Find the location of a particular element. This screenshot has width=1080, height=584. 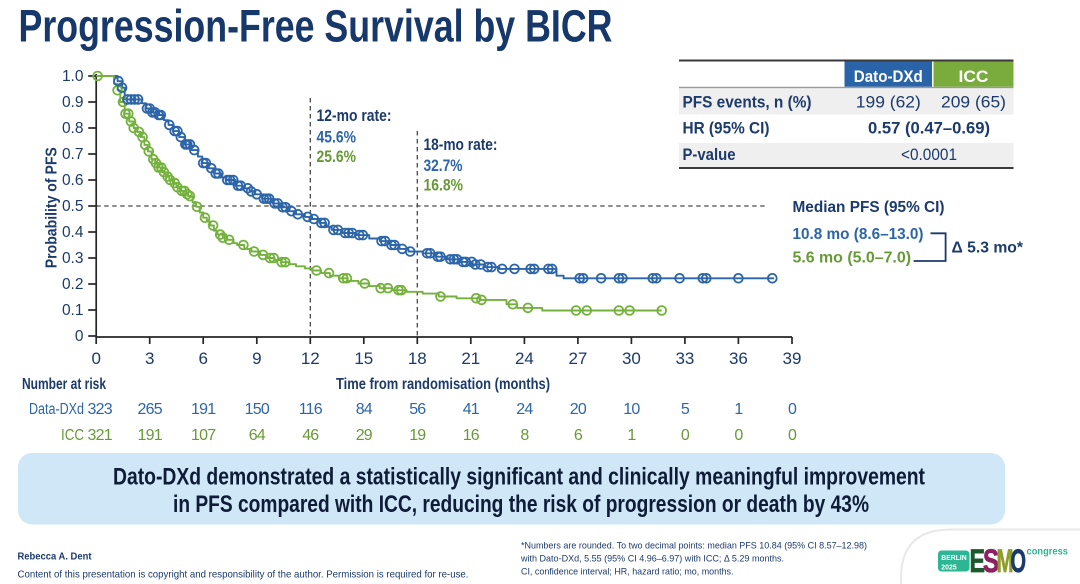

svg-text: 18-mo rate: is located at coordinates (461, 144).